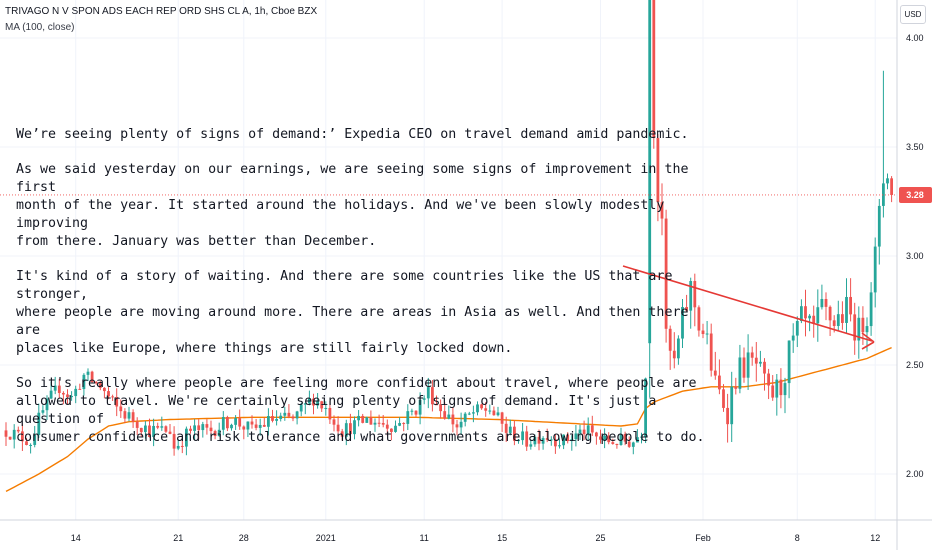  I want to click on time-tick-label: 11, so click(424, 538).